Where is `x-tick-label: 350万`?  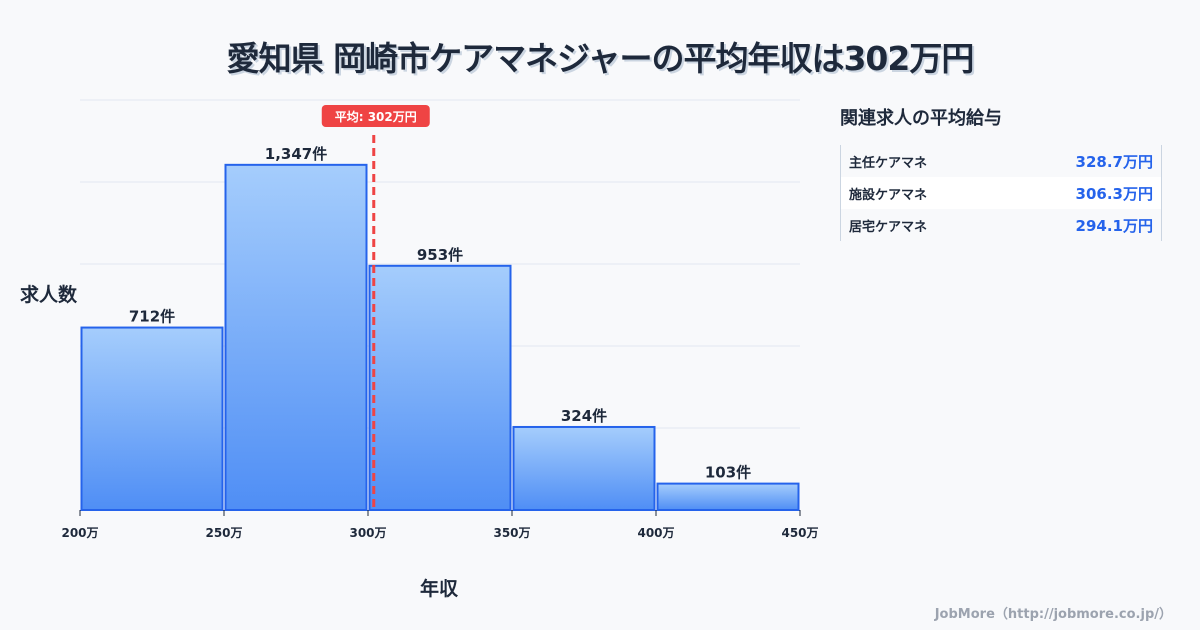
x-tick-label: 350万 is located at coordinates (511, 533).